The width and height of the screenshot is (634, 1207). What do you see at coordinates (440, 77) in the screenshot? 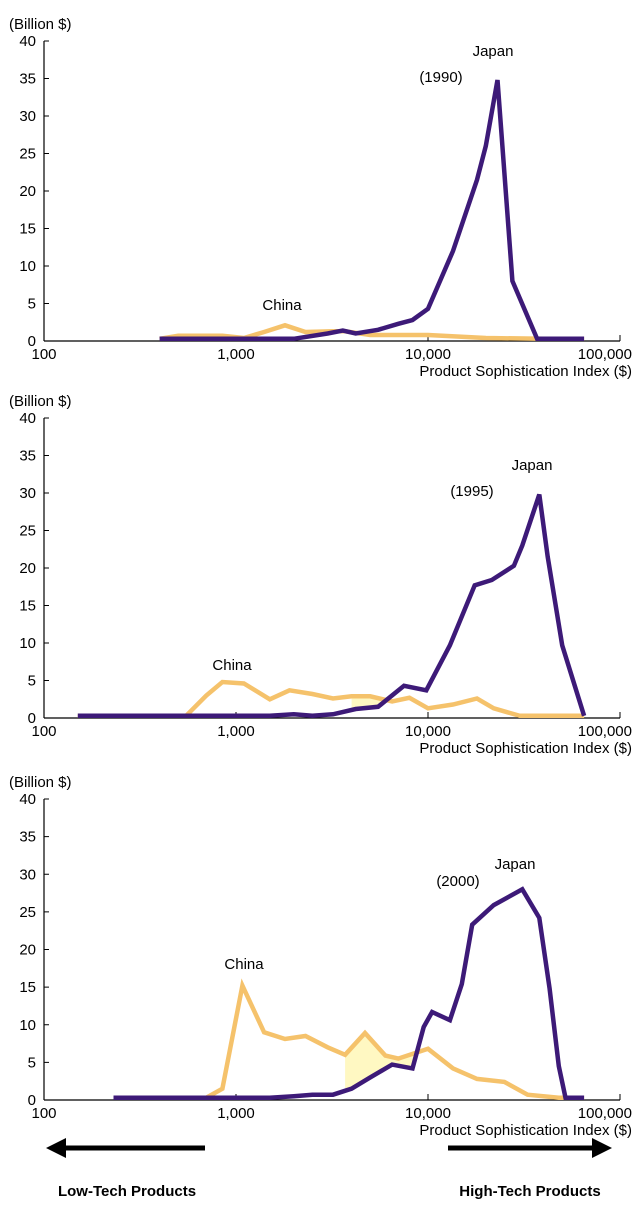
I see `year-label: (1990)` at bounding box center [440, 77].